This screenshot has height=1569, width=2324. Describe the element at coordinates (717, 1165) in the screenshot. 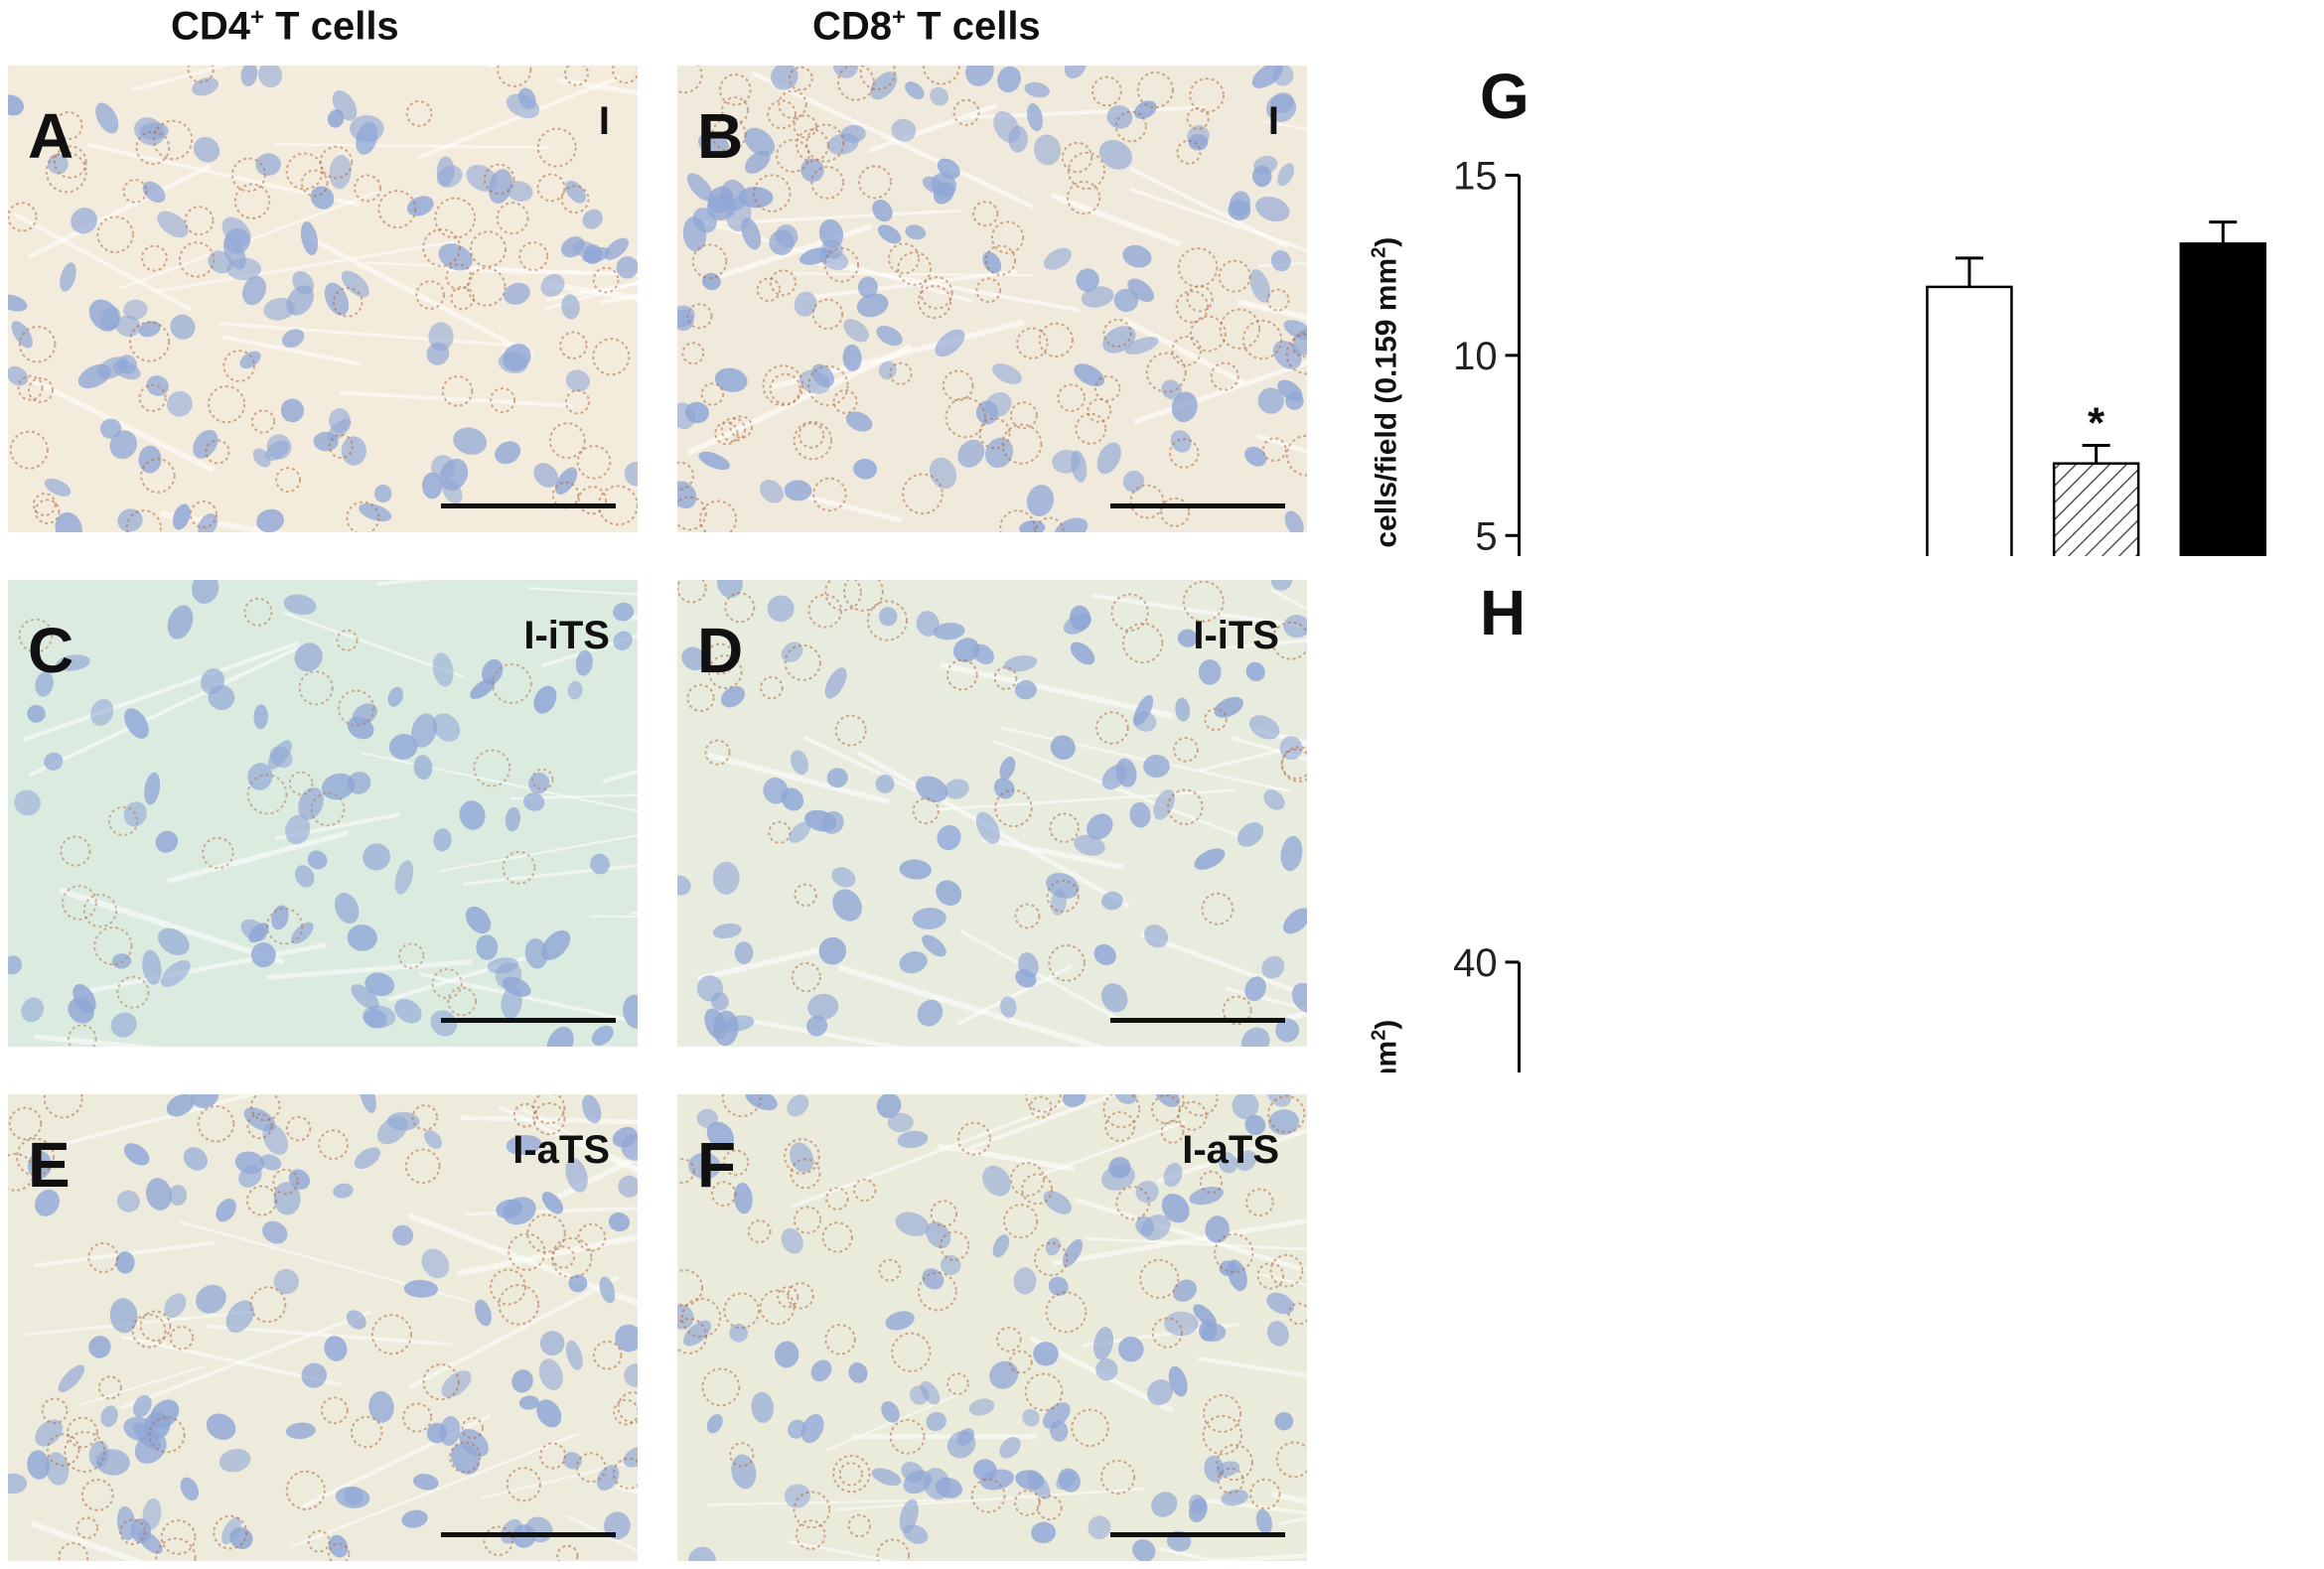

I see `panel-letter: F` at that location.